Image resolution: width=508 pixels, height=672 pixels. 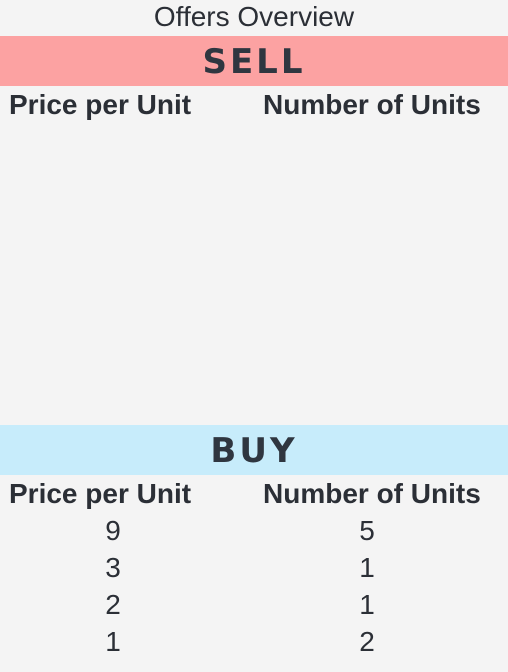 What do you see at coordinates (372, 104) in the screenshot?
I see `sell-units-column-header: Number of Units` at bounding box center [372, 104].